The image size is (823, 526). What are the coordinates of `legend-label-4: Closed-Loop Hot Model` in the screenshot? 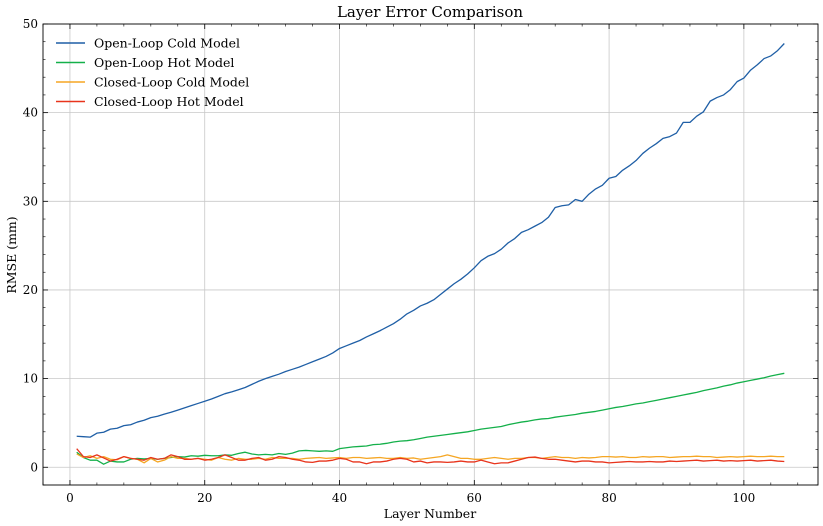 It's located at (169, 101).